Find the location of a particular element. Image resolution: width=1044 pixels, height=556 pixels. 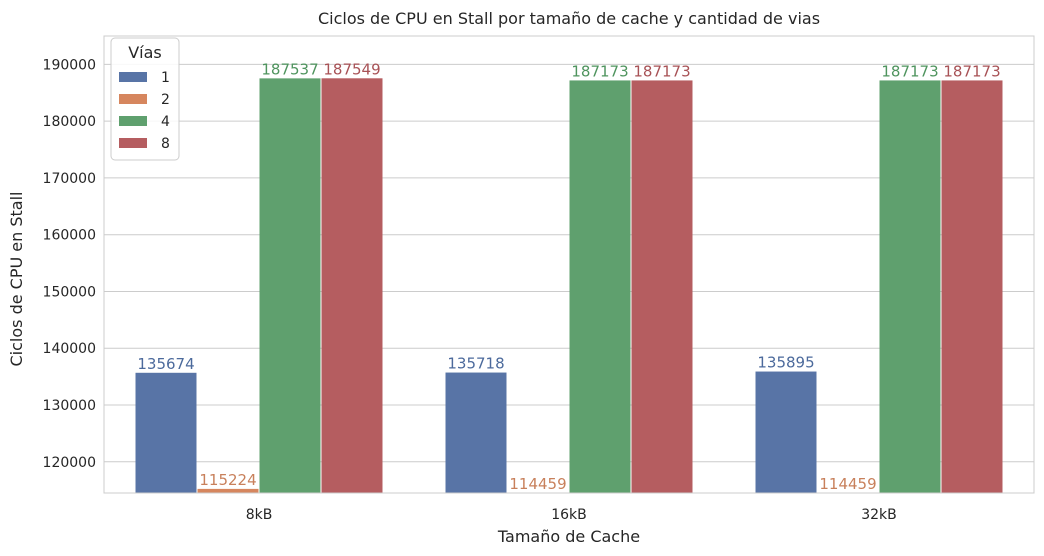

legend-title: Vías is located at coordinates (145, 52).